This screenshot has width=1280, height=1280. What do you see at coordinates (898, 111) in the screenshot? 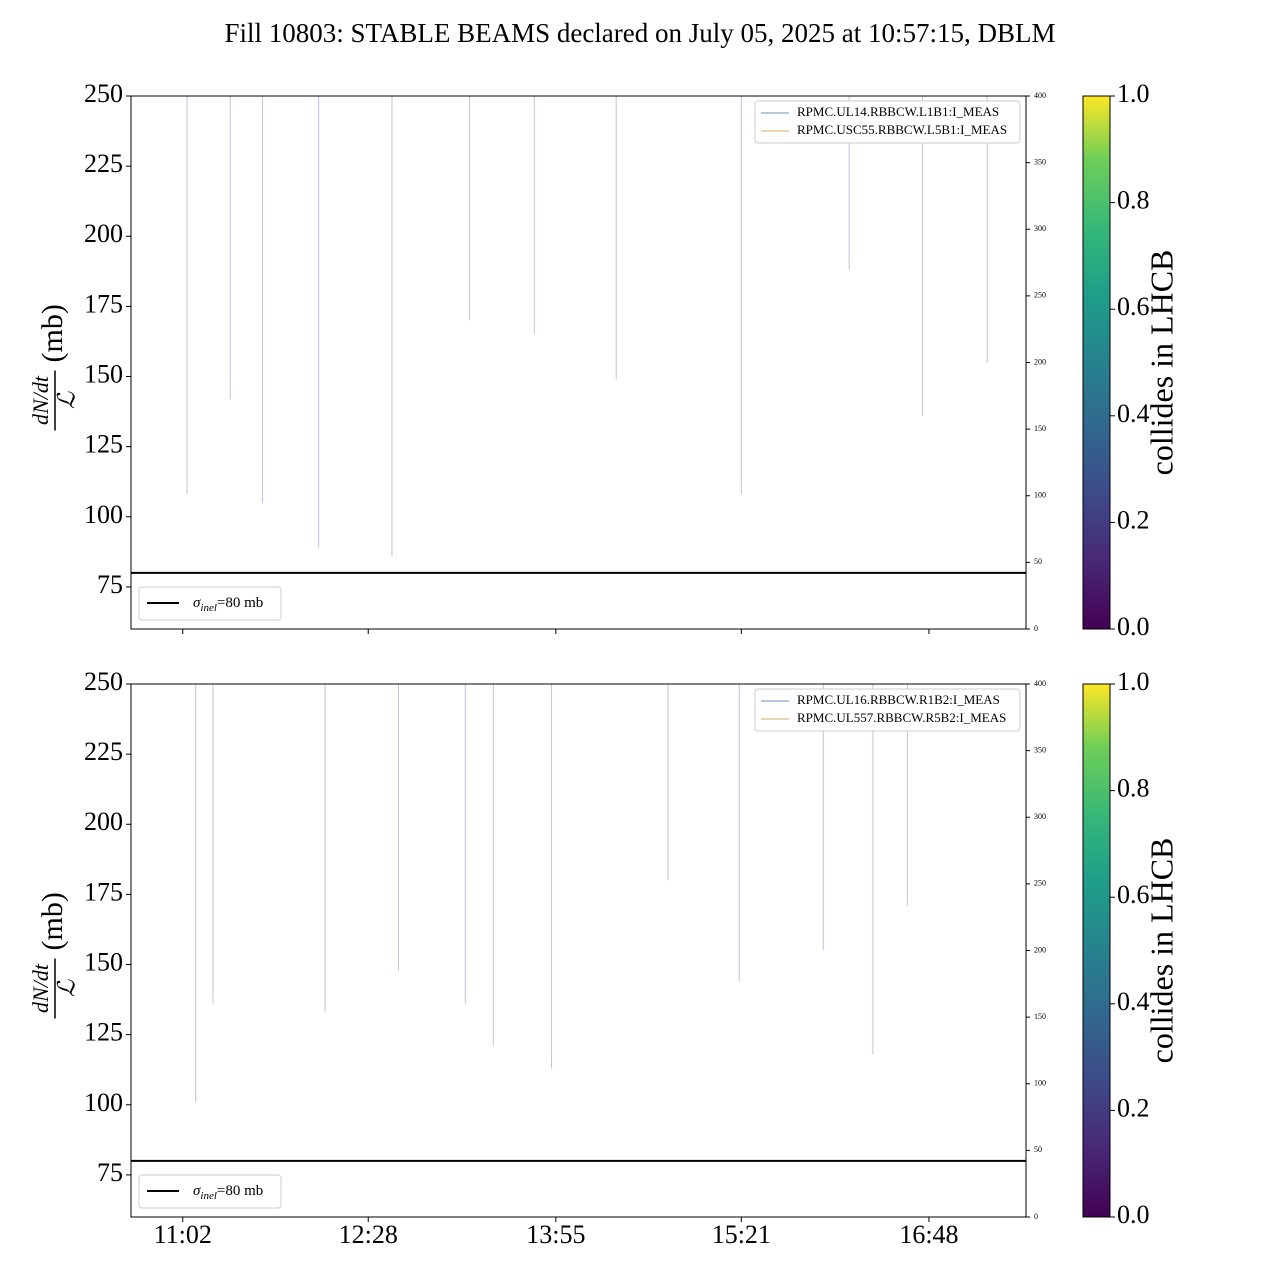
I see `legend-label: RPMC.UL14.RBBCW.L1B1:I_MEAS` at bounding box center [898, 111].